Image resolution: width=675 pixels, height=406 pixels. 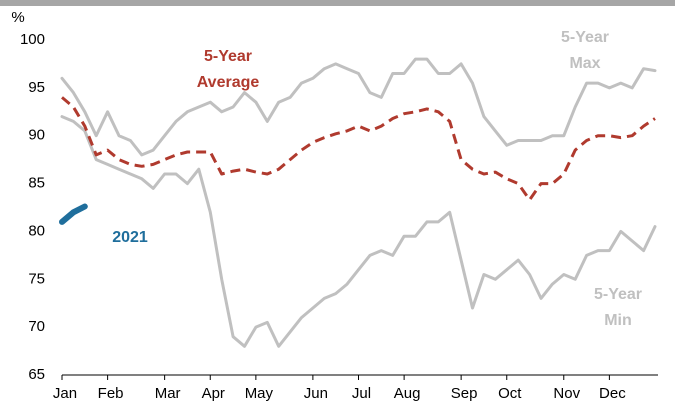 What do you see at coordinates (36, 183) in the screenshot?
I see `y-tick-label: 85` at bounding box center [36, 183].